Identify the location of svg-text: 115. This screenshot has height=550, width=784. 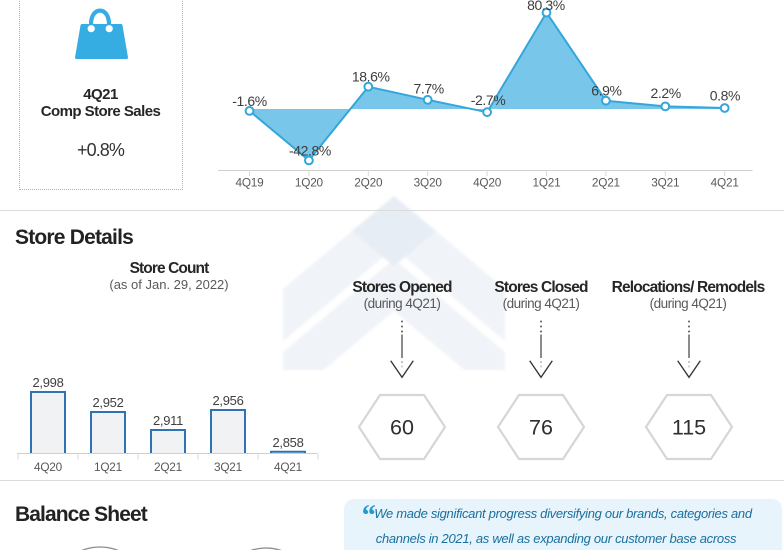
(689, 428).